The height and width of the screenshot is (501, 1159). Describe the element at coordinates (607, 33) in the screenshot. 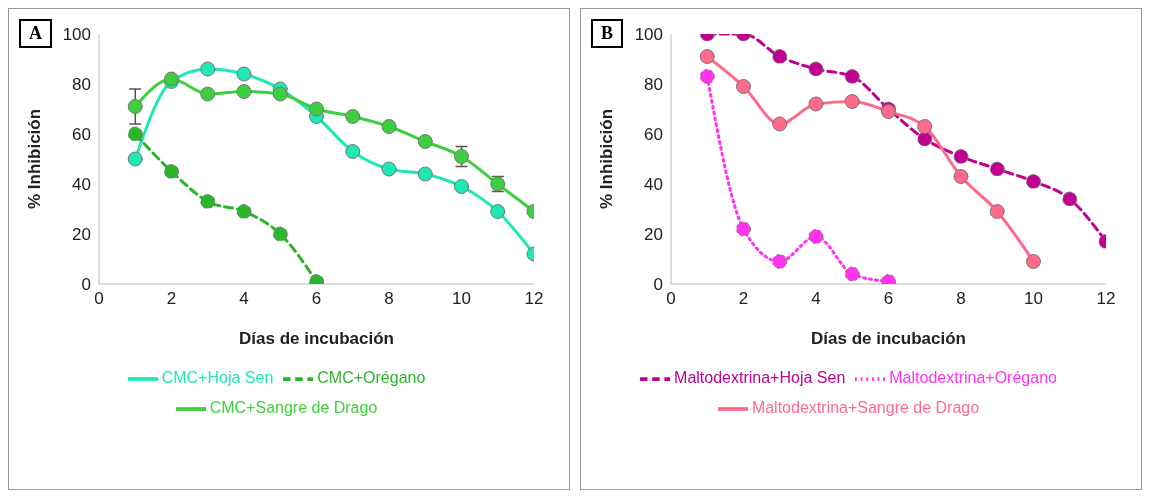

I see `chart-title: B` at that location.